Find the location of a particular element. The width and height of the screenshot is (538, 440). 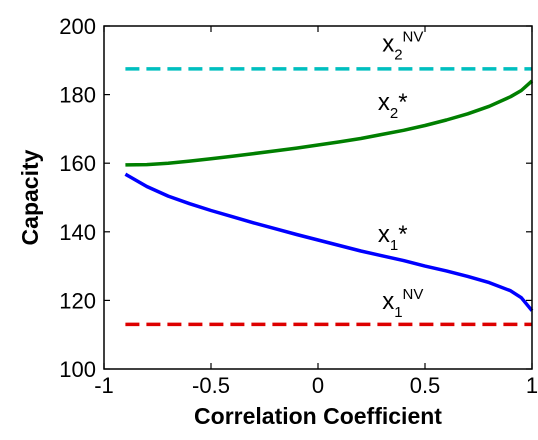

annotation-x2star: x2* is located at coordinates (393, 105).